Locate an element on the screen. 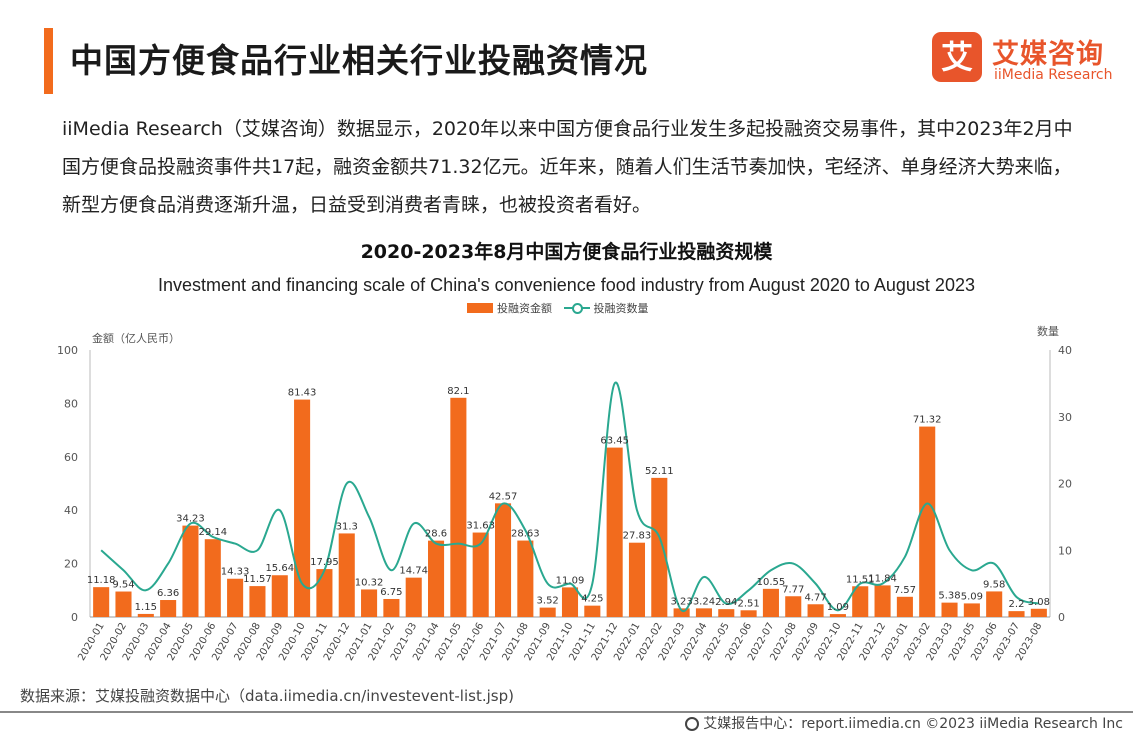 The height and width of the screenshot is (736, 1133). data-label-2022-08: 7.77 is located at coordinates (793, 589).